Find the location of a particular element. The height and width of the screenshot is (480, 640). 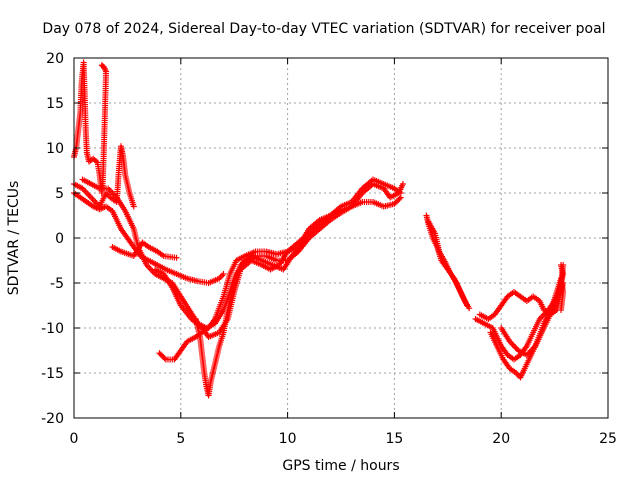

y-tick-label: -15 is located at coordinates (52, 374).